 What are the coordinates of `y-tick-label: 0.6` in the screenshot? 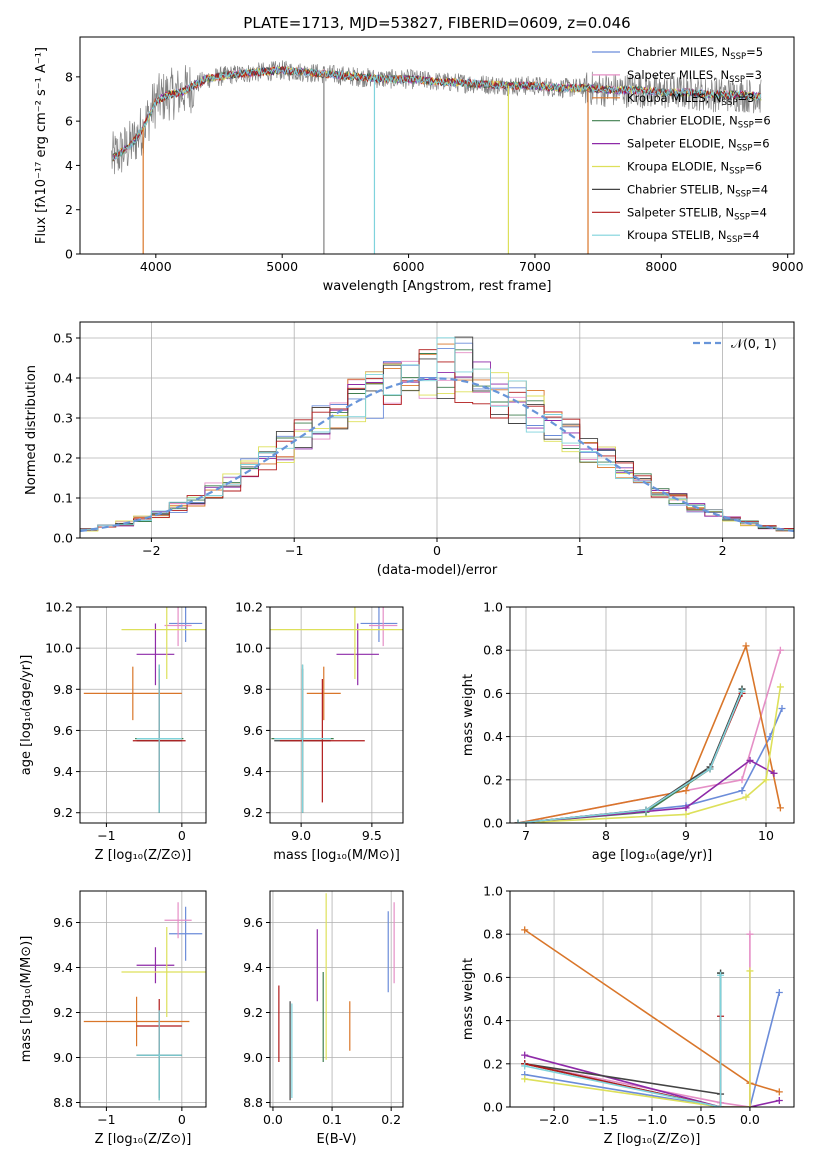 It's located at (493, 693).